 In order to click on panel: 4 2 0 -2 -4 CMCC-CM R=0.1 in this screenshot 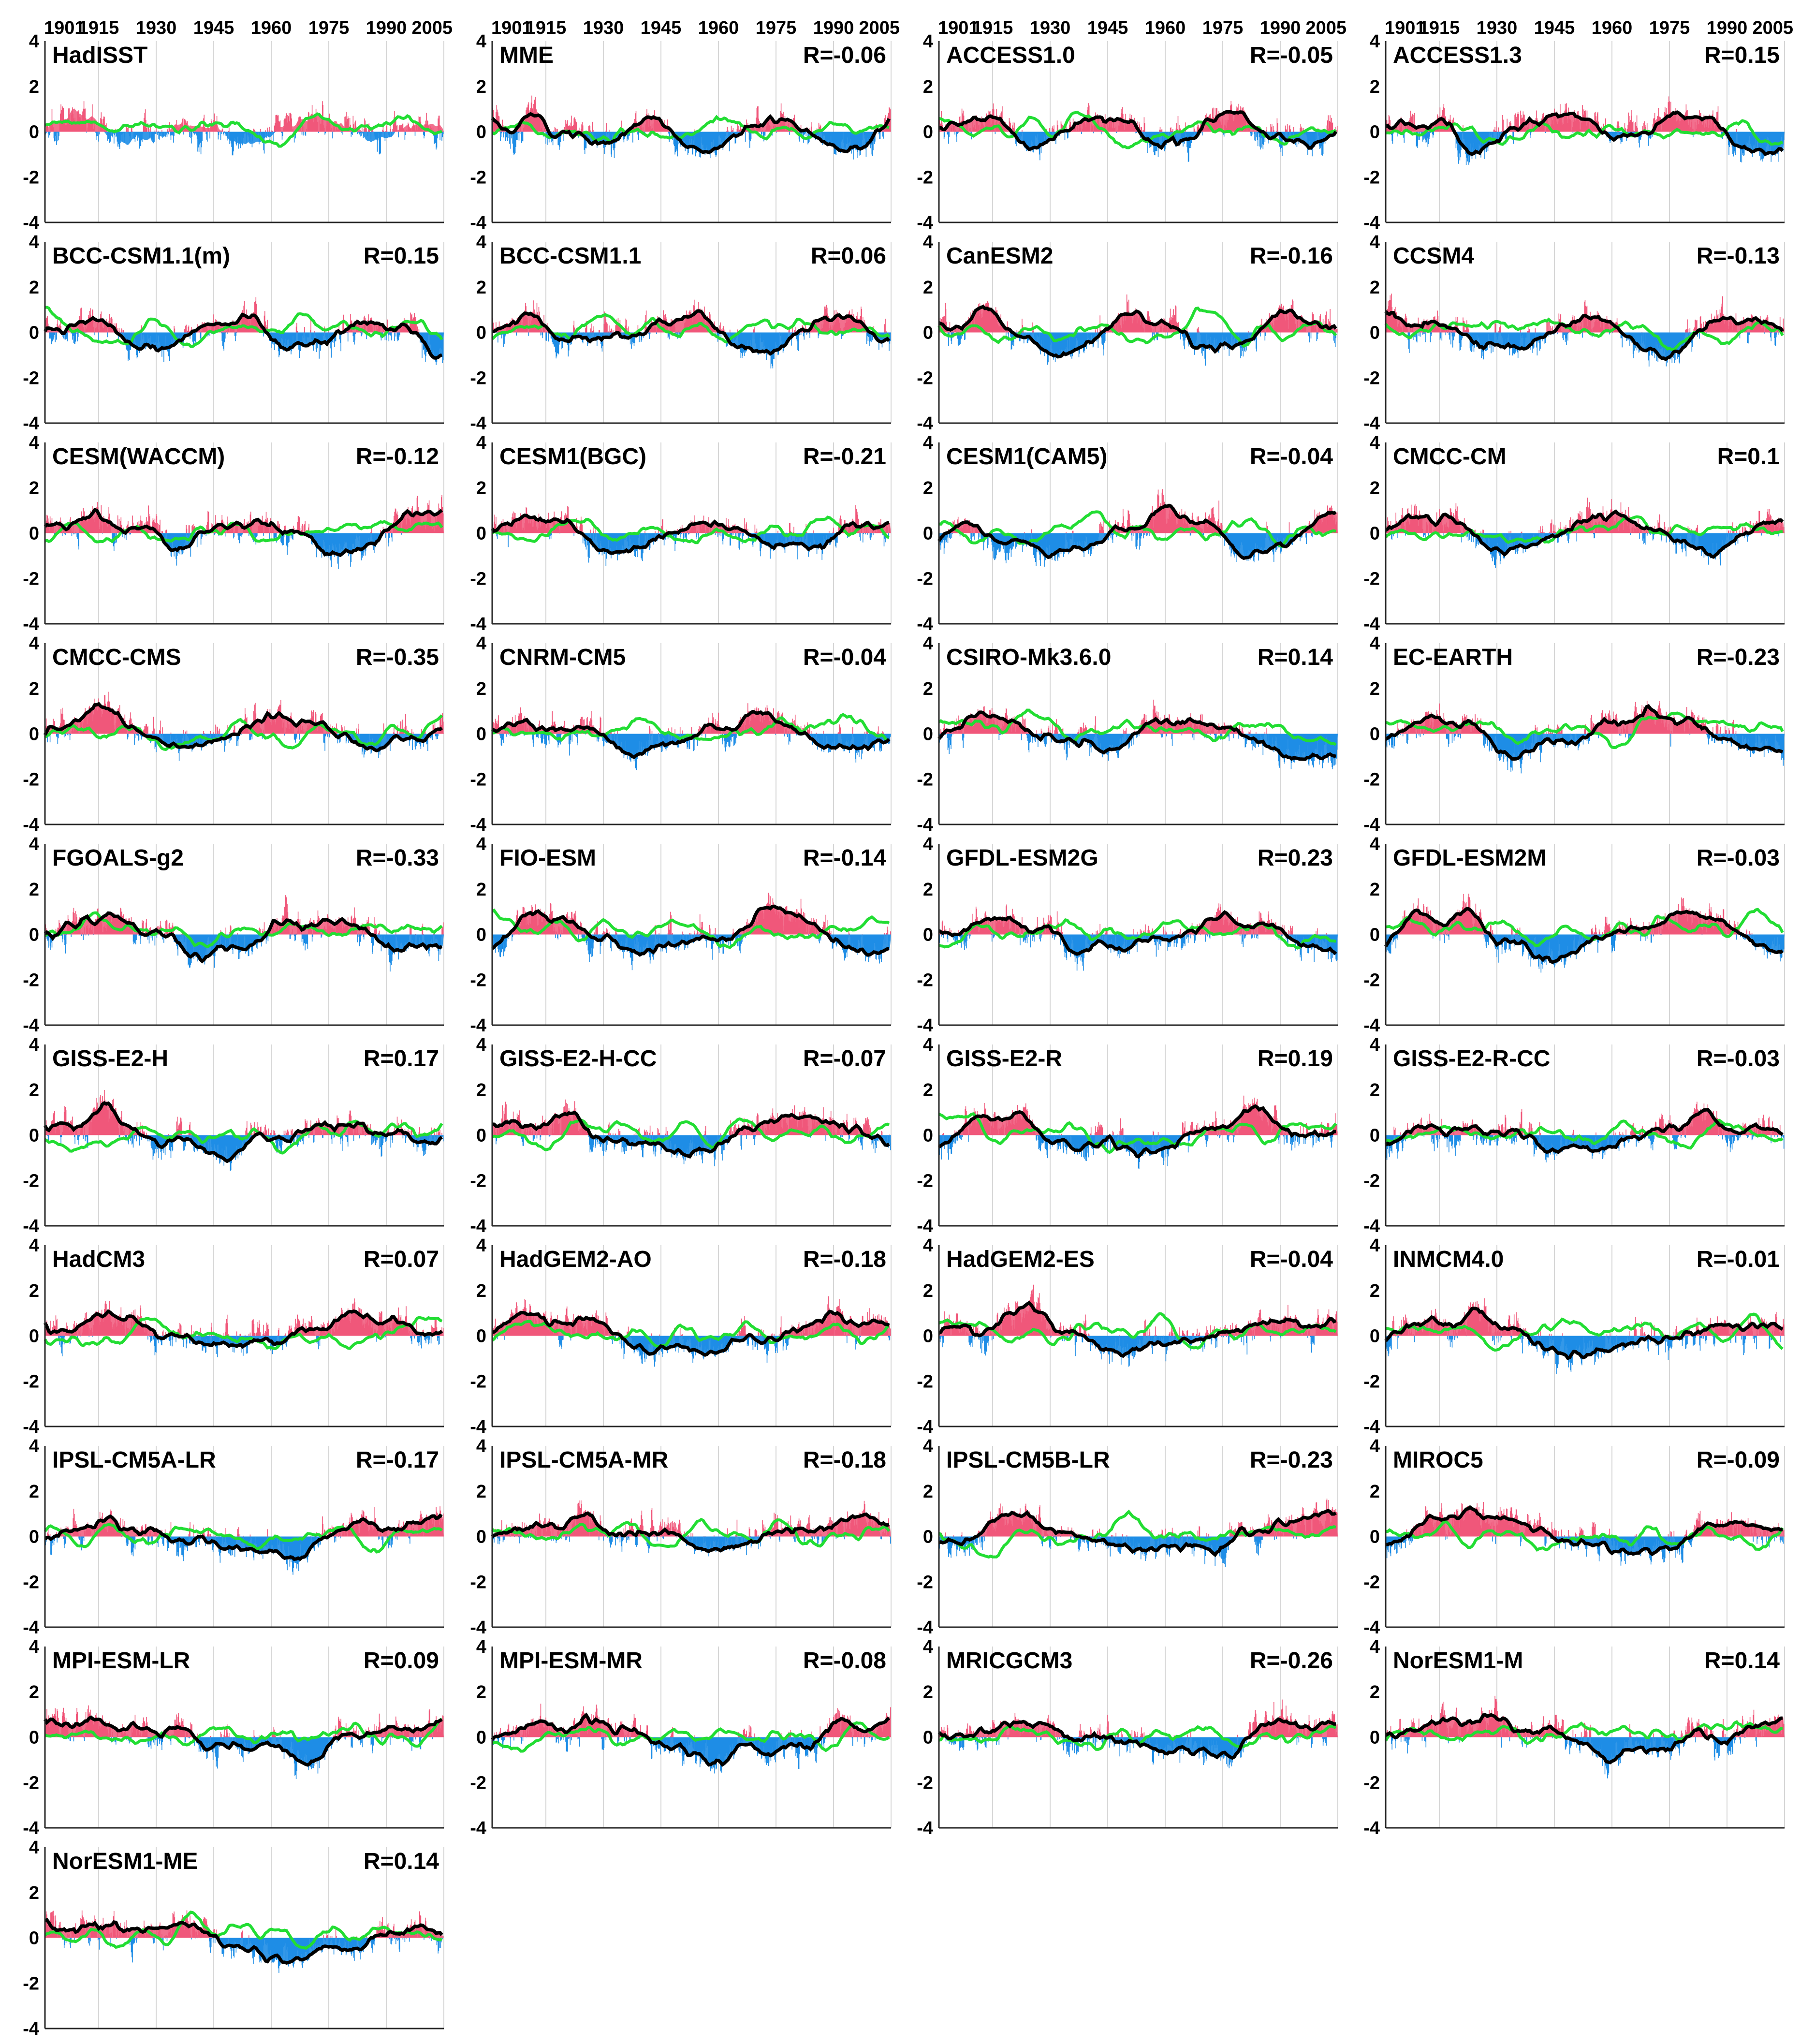, I will do `click(1574, 533)`.